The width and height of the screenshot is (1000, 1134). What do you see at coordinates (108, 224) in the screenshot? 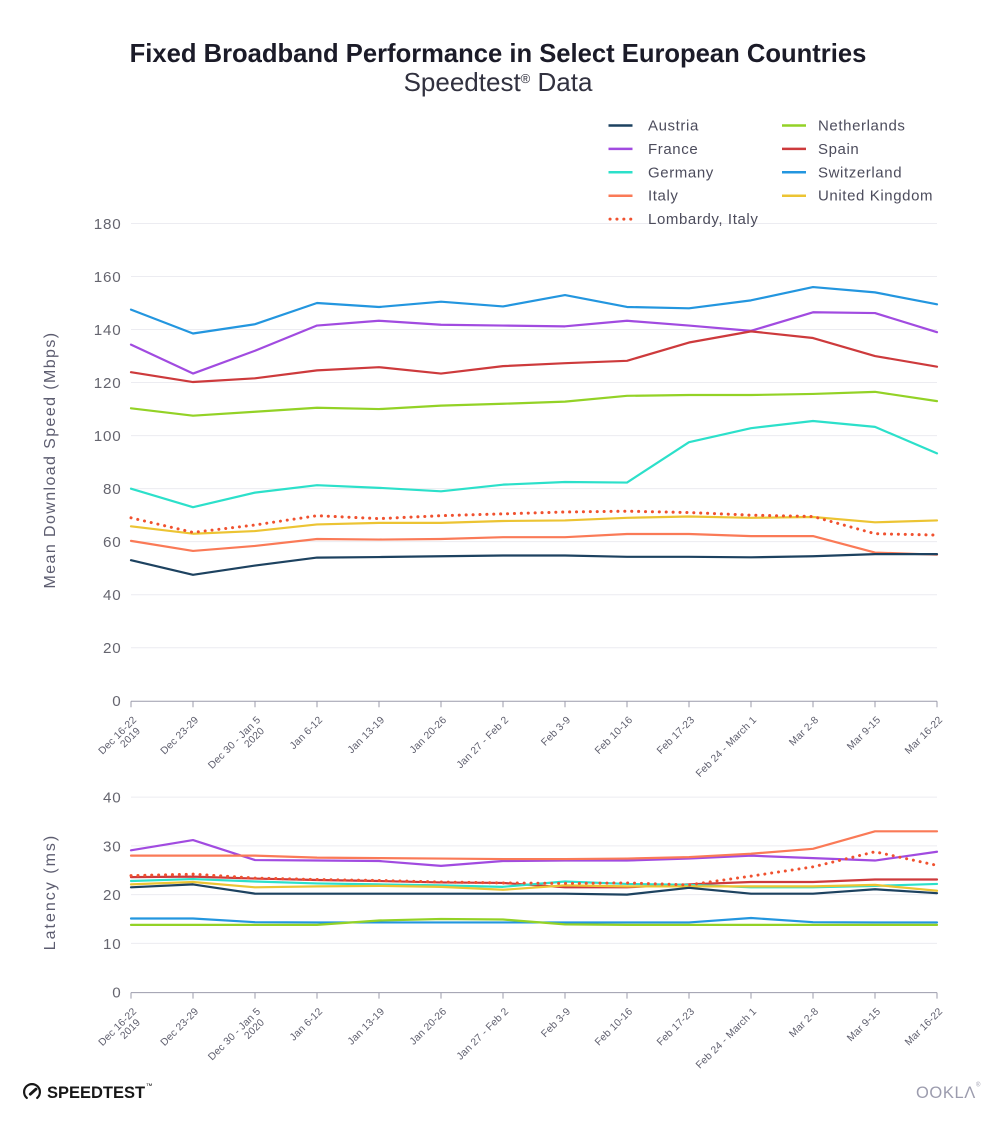
I see `svg-text: 180` at bounding box center [108, 224].